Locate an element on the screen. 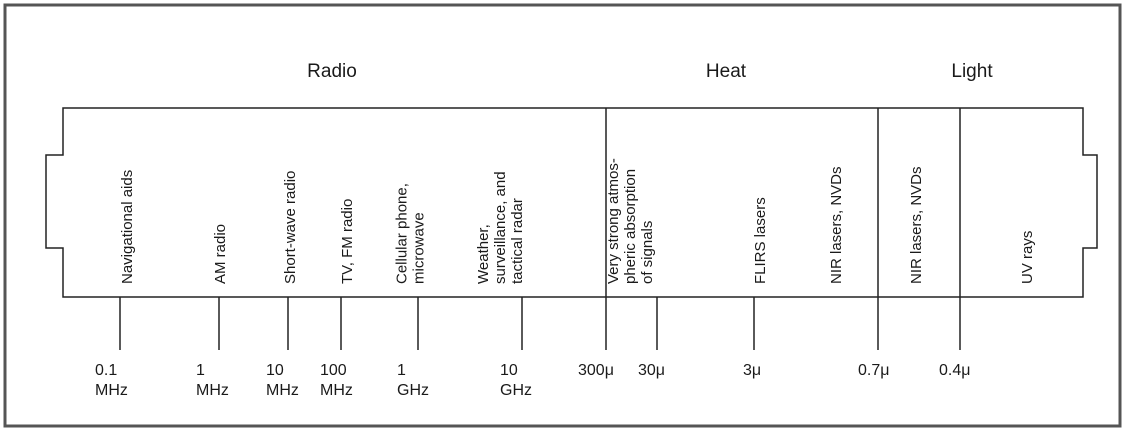  tick-label-line: 0.1 is located at coordinates (106, 370).